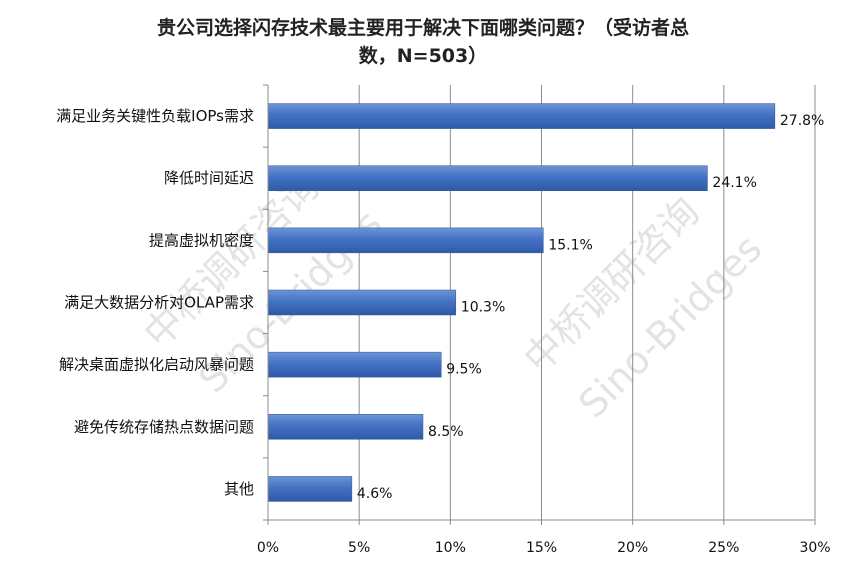  I want to click on category-label: 降低时间延迟, so click(209, 178).